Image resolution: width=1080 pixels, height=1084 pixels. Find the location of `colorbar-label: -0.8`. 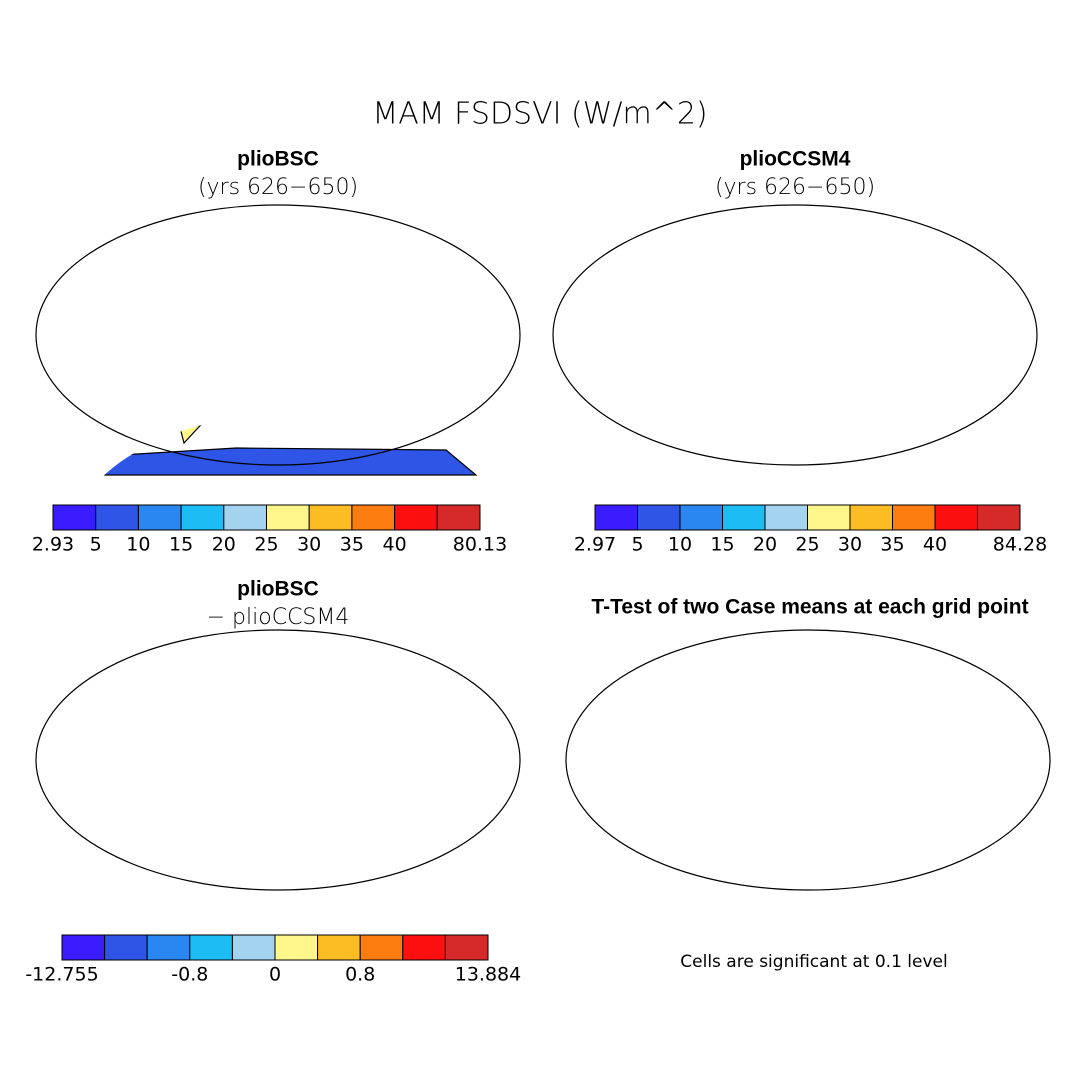

colorbar-label: -0.8 is located at coordinates (189, 975).